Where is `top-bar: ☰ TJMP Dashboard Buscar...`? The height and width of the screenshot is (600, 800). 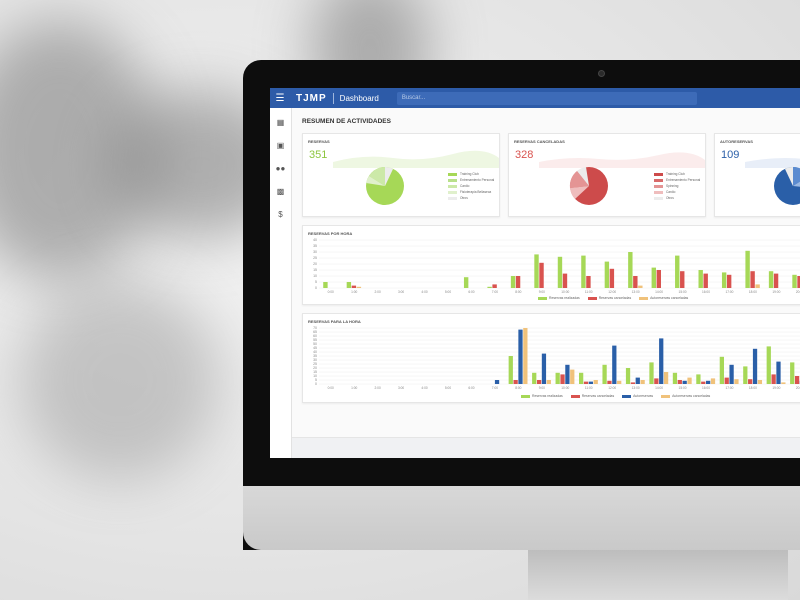 top-bar: ☰ TJMP Dashboard Buscar... is located at coordinates (535, 98).